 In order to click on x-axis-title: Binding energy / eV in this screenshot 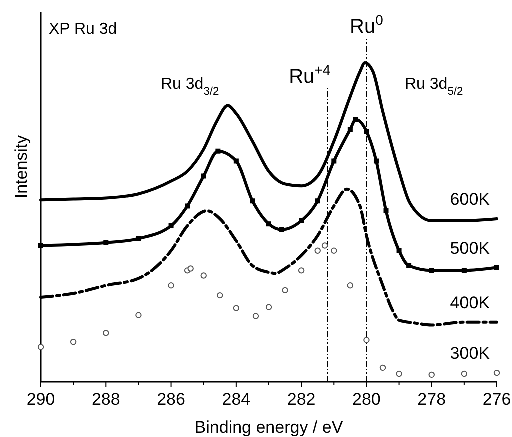, I will do `click(269, 427)`.